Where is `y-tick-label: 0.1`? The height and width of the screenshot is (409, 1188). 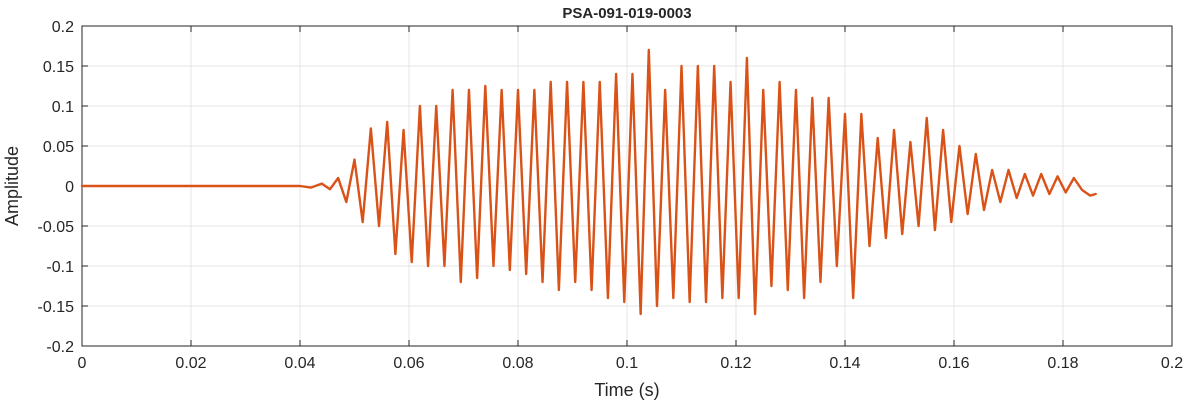
y-tick-label: 0.1 is located at coordinates (63, 107).